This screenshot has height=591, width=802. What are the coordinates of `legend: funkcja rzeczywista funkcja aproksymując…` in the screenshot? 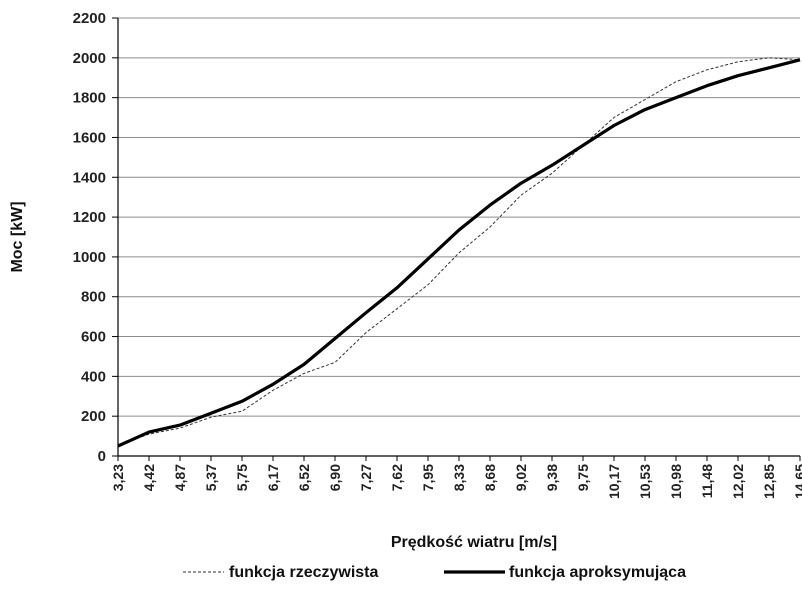 It's located at (434, 572).